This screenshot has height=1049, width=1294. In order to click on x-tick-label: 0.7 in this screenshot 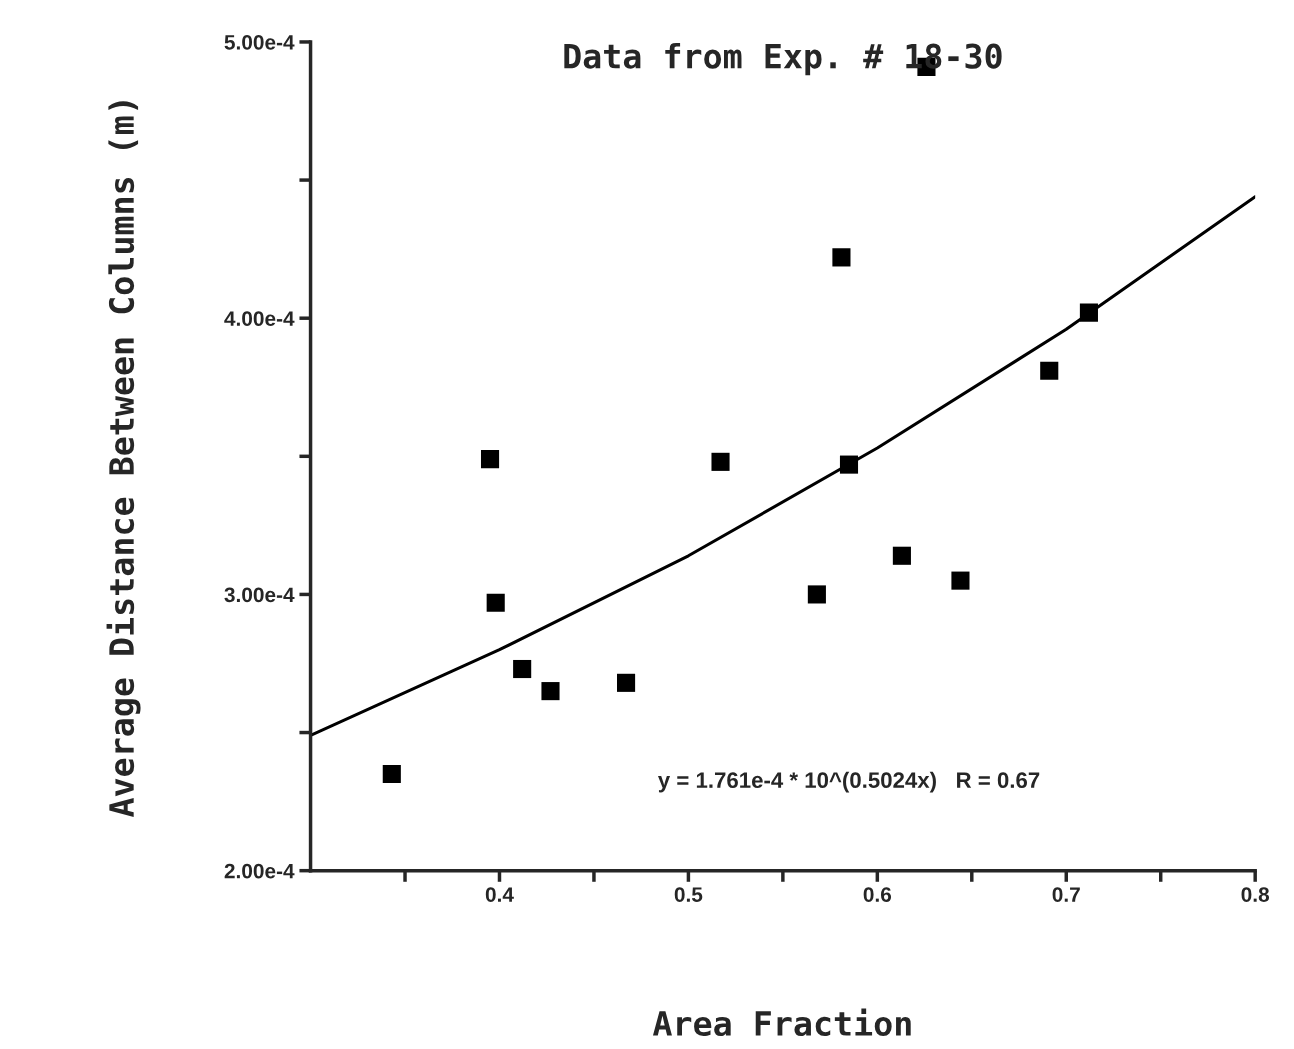, I will do `click(1066, 894)`.